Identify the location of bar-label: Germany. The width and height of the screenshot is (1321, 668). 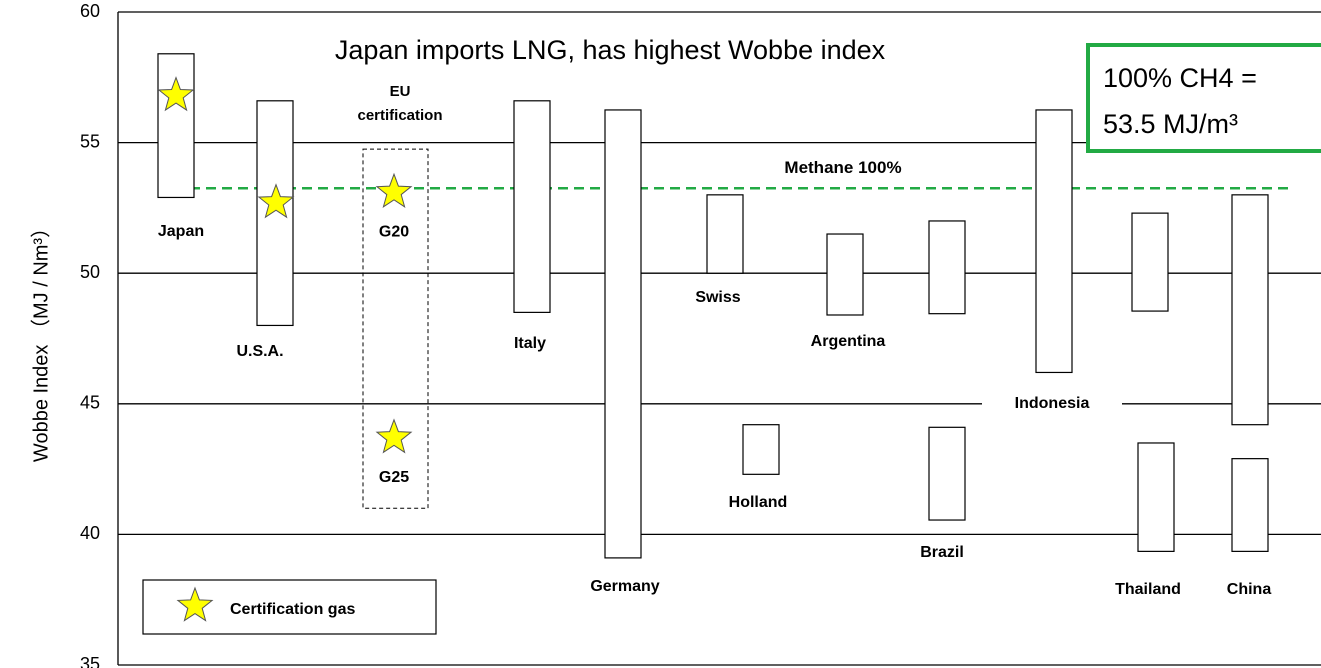
(624, 586).